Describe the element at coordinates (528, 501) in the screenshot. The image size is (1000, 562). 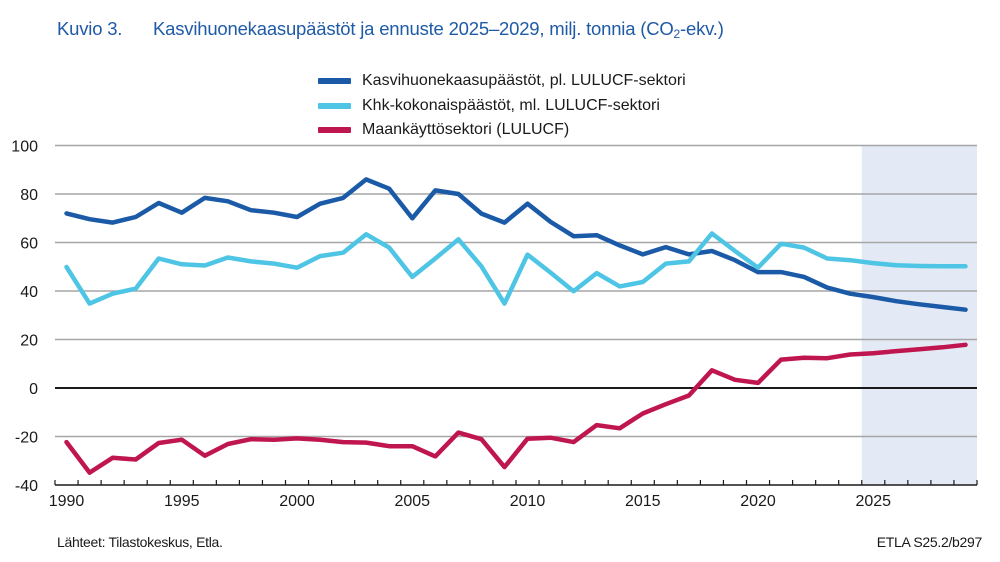
I see `x-tick-label: 2010` at that location.